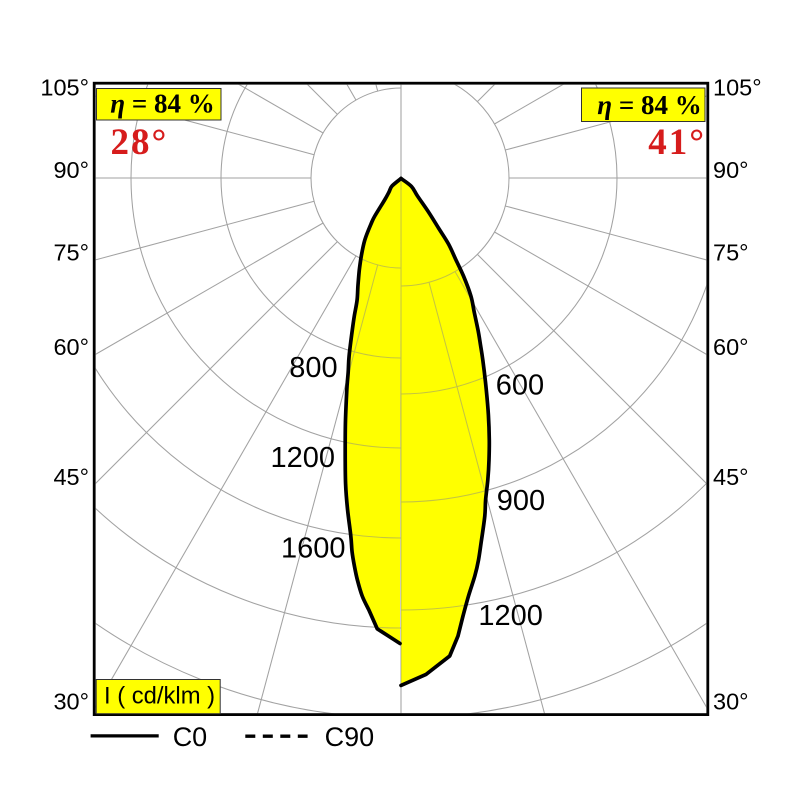 This screenshot has height=805, width=800. What do you see at coordinates (140, 142) in the screenshot?
I see `svg-text: 28°` at bounding box center [140, 142].